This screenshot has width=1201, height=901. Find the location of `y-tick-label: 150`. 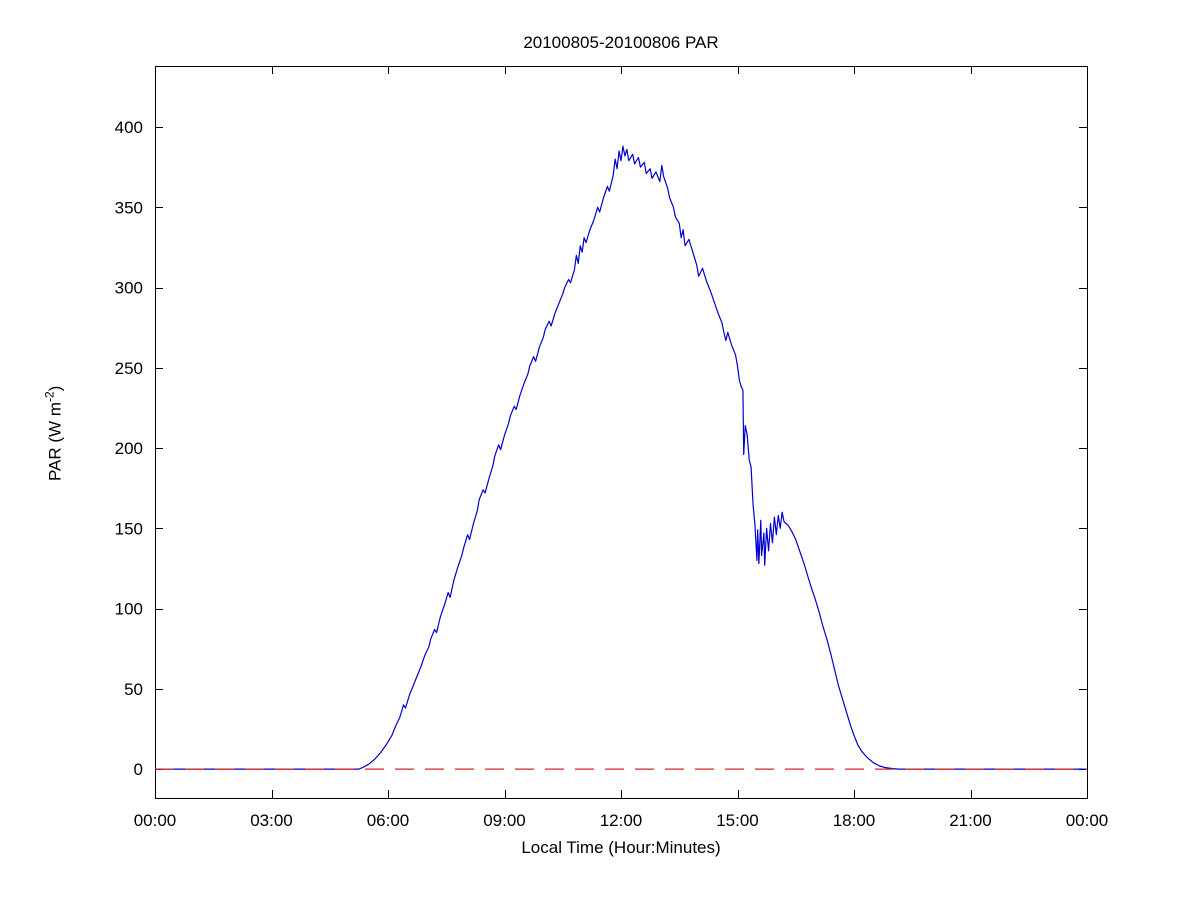

y-tick-label: 150 is located at coordinates (129, 528).